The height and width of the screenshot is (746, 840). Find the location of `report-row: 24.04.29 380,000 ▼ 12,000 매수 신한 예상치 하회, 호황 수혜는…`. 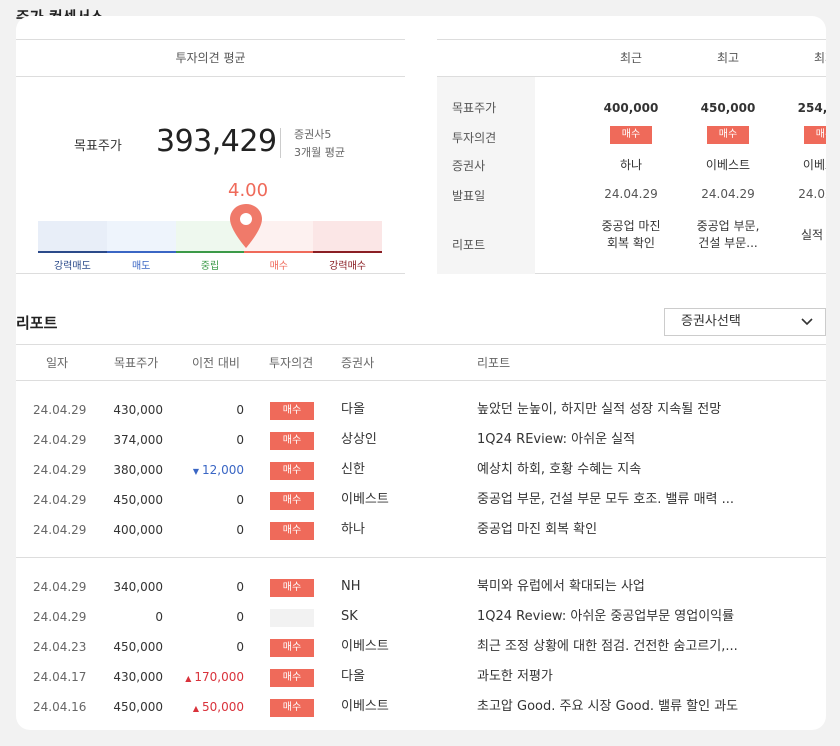

report-row: 24.04.29 380,000 ▼ 12,000 매수 신한 예상치 하회, 호황 수혜는… is located at coordinates (421, 470).